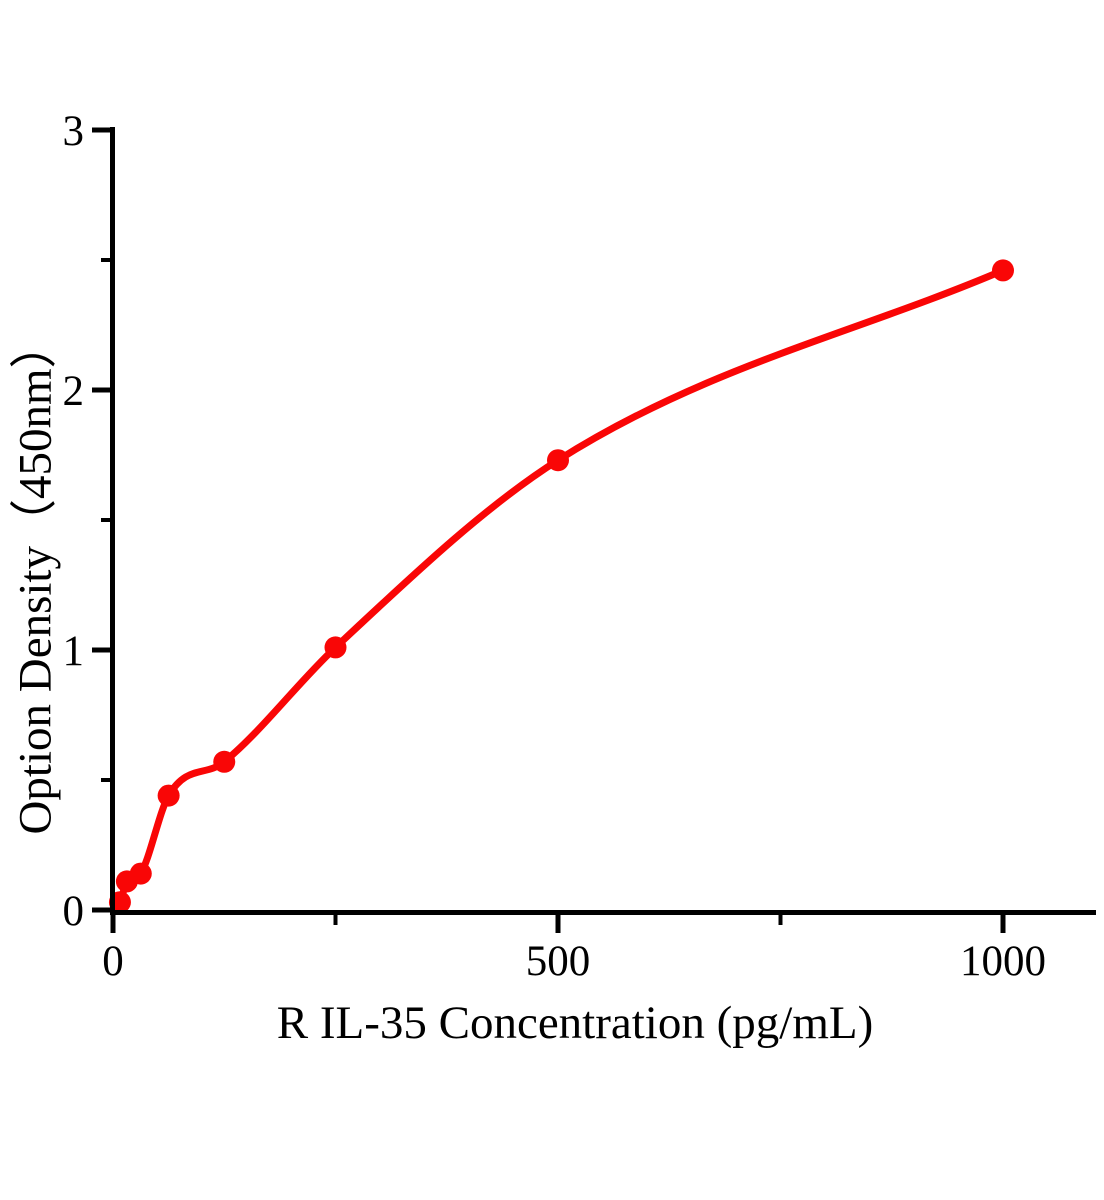 The height and width of the screenshot is (1200, 1104). What do you see at coordinates (74, 651) in the screenshot?
I see `y-tick-label: 1` at bounding box center [74, 651].